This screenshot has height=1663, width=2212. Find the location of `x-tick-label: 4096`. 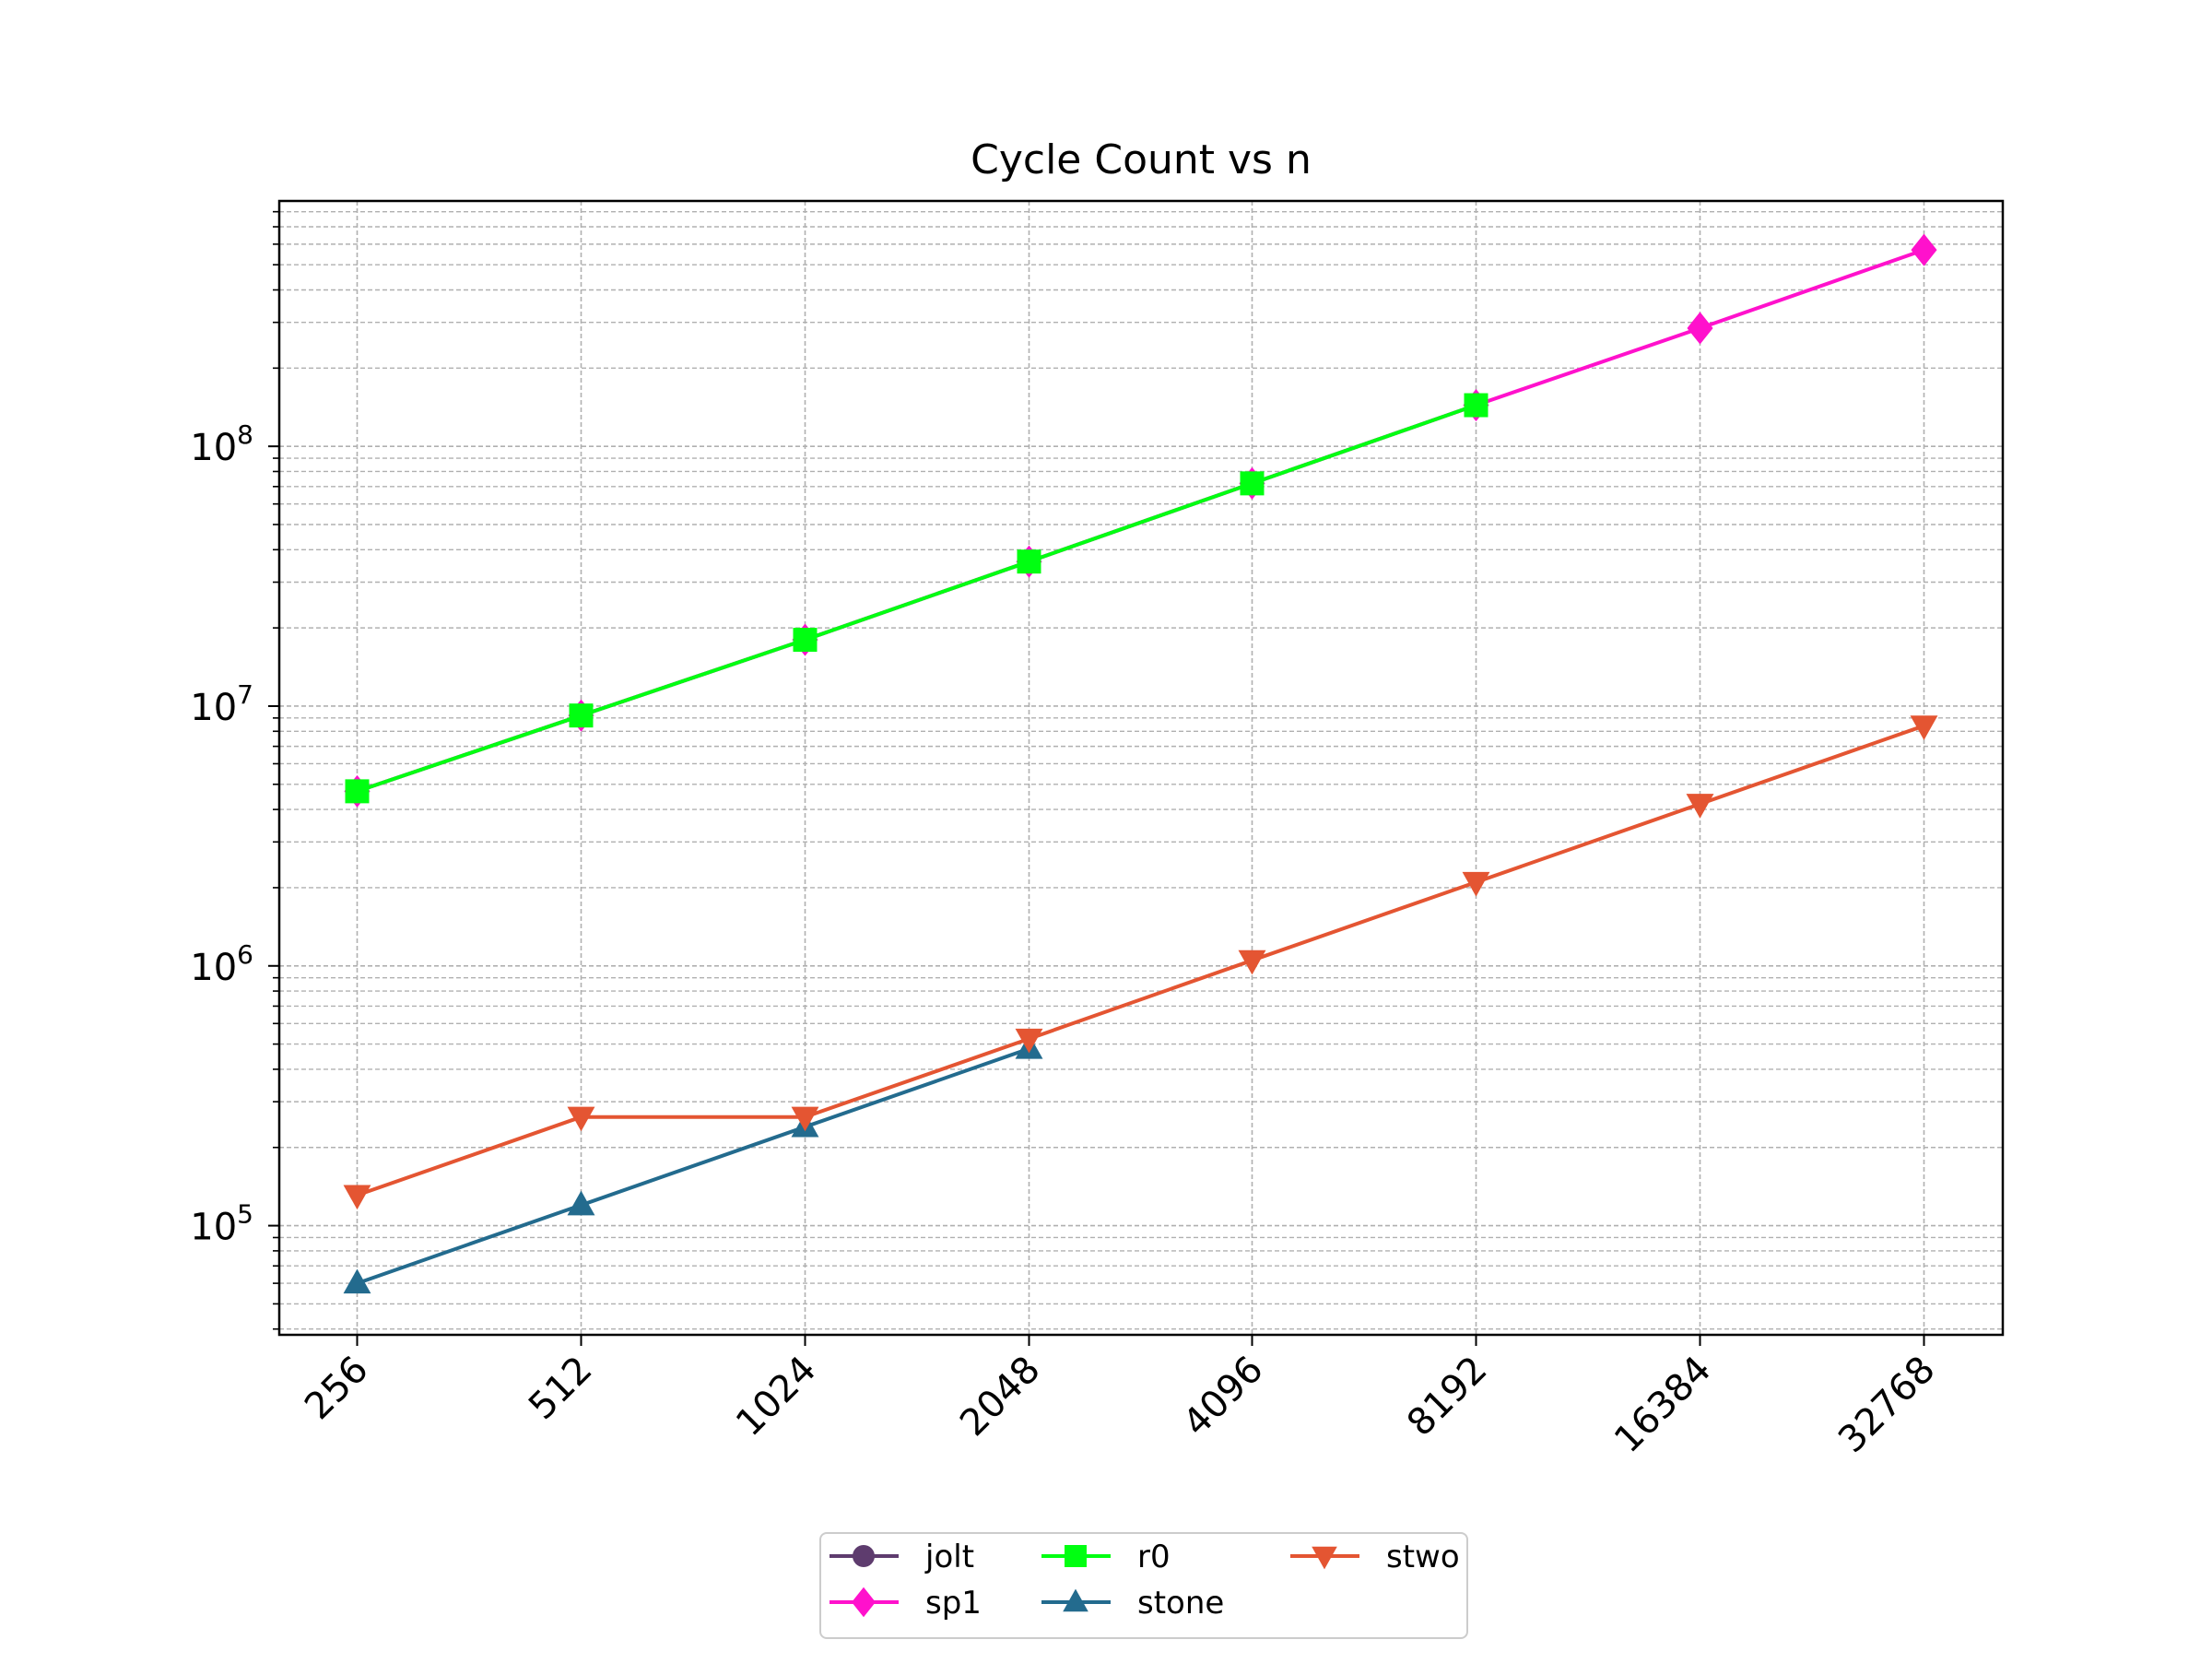

x-tick-label: 4096 is located at coordinates (1223, 1397).